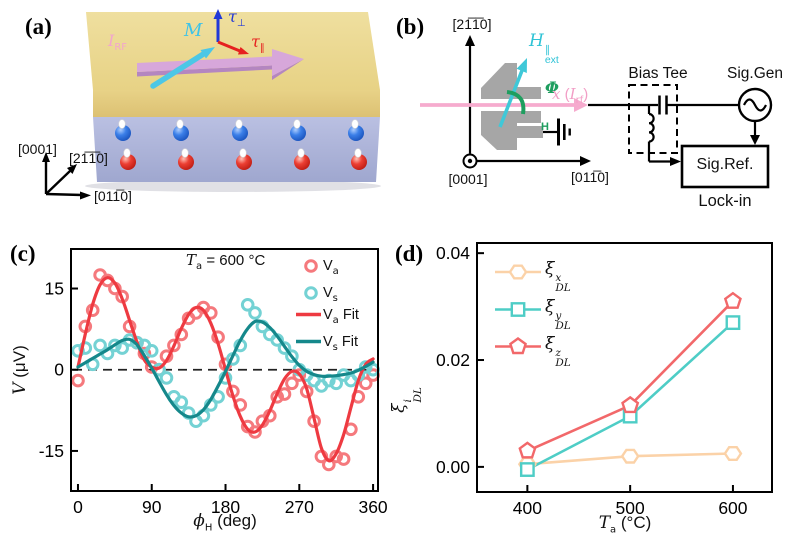  What do you see at coordinates (23, 253) in the screenshot?
I see `panel-c-label: (c)` at bounding box center [23, 253].